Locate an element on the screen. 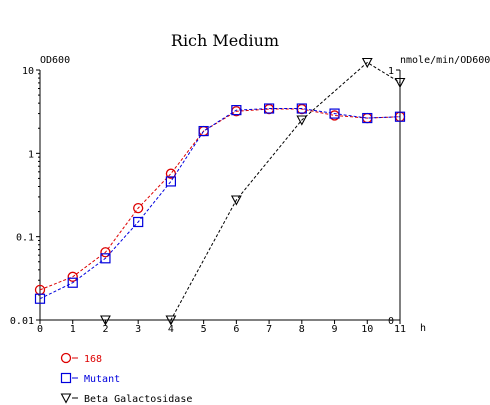 This screenshot has width=490, height=405. legend-label-0: 168 is located at coordinates (93, 359).